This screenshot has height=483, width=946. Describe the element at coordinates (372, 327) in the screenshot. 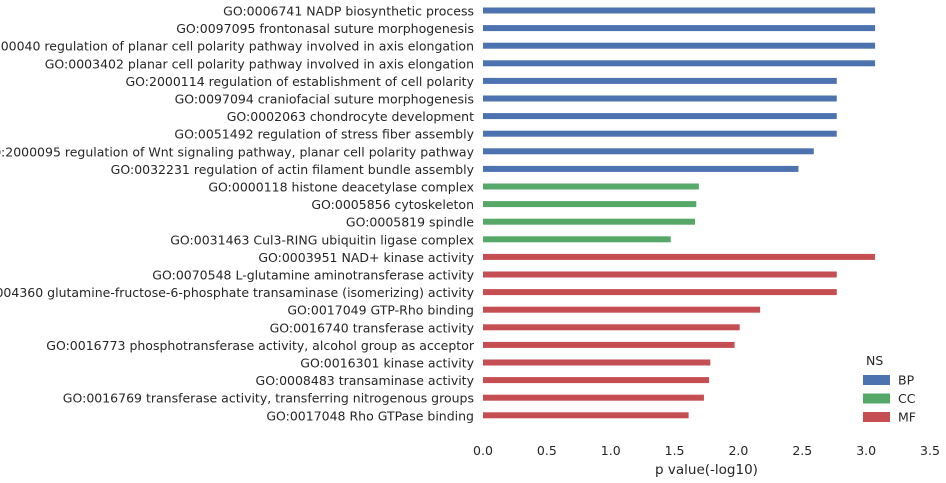

I see `category-label-18: GO:0016740 transferase activity` at that location.